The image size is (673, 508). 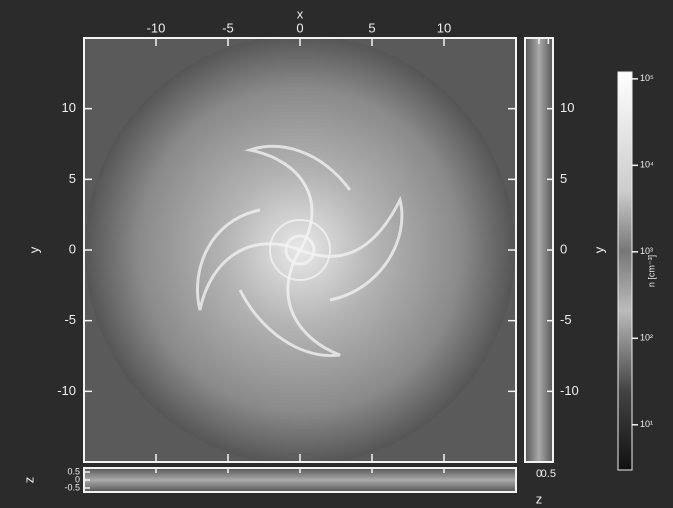 I want to click on side-x-label: z, so click(x=539, y=498).